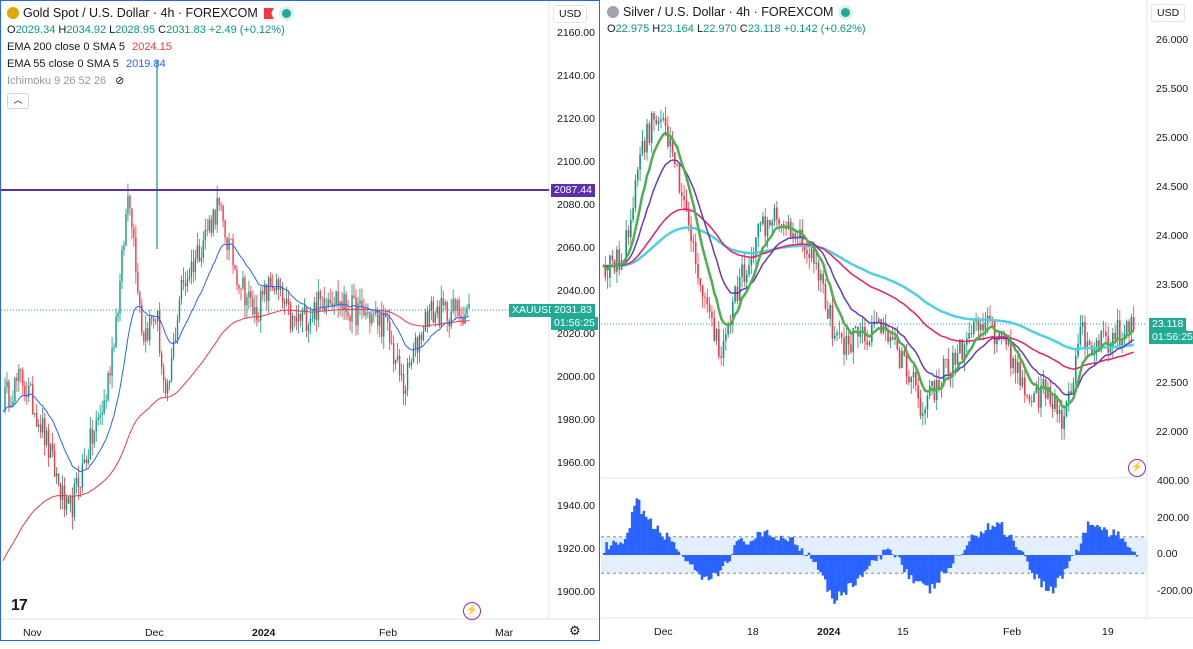 The height and width of the screenshot is (649, 1193). What do you see at coordinates (663, 632) in the screenshot?
I see `silver-time-tick: Dec` at bounding box center [663, 632].